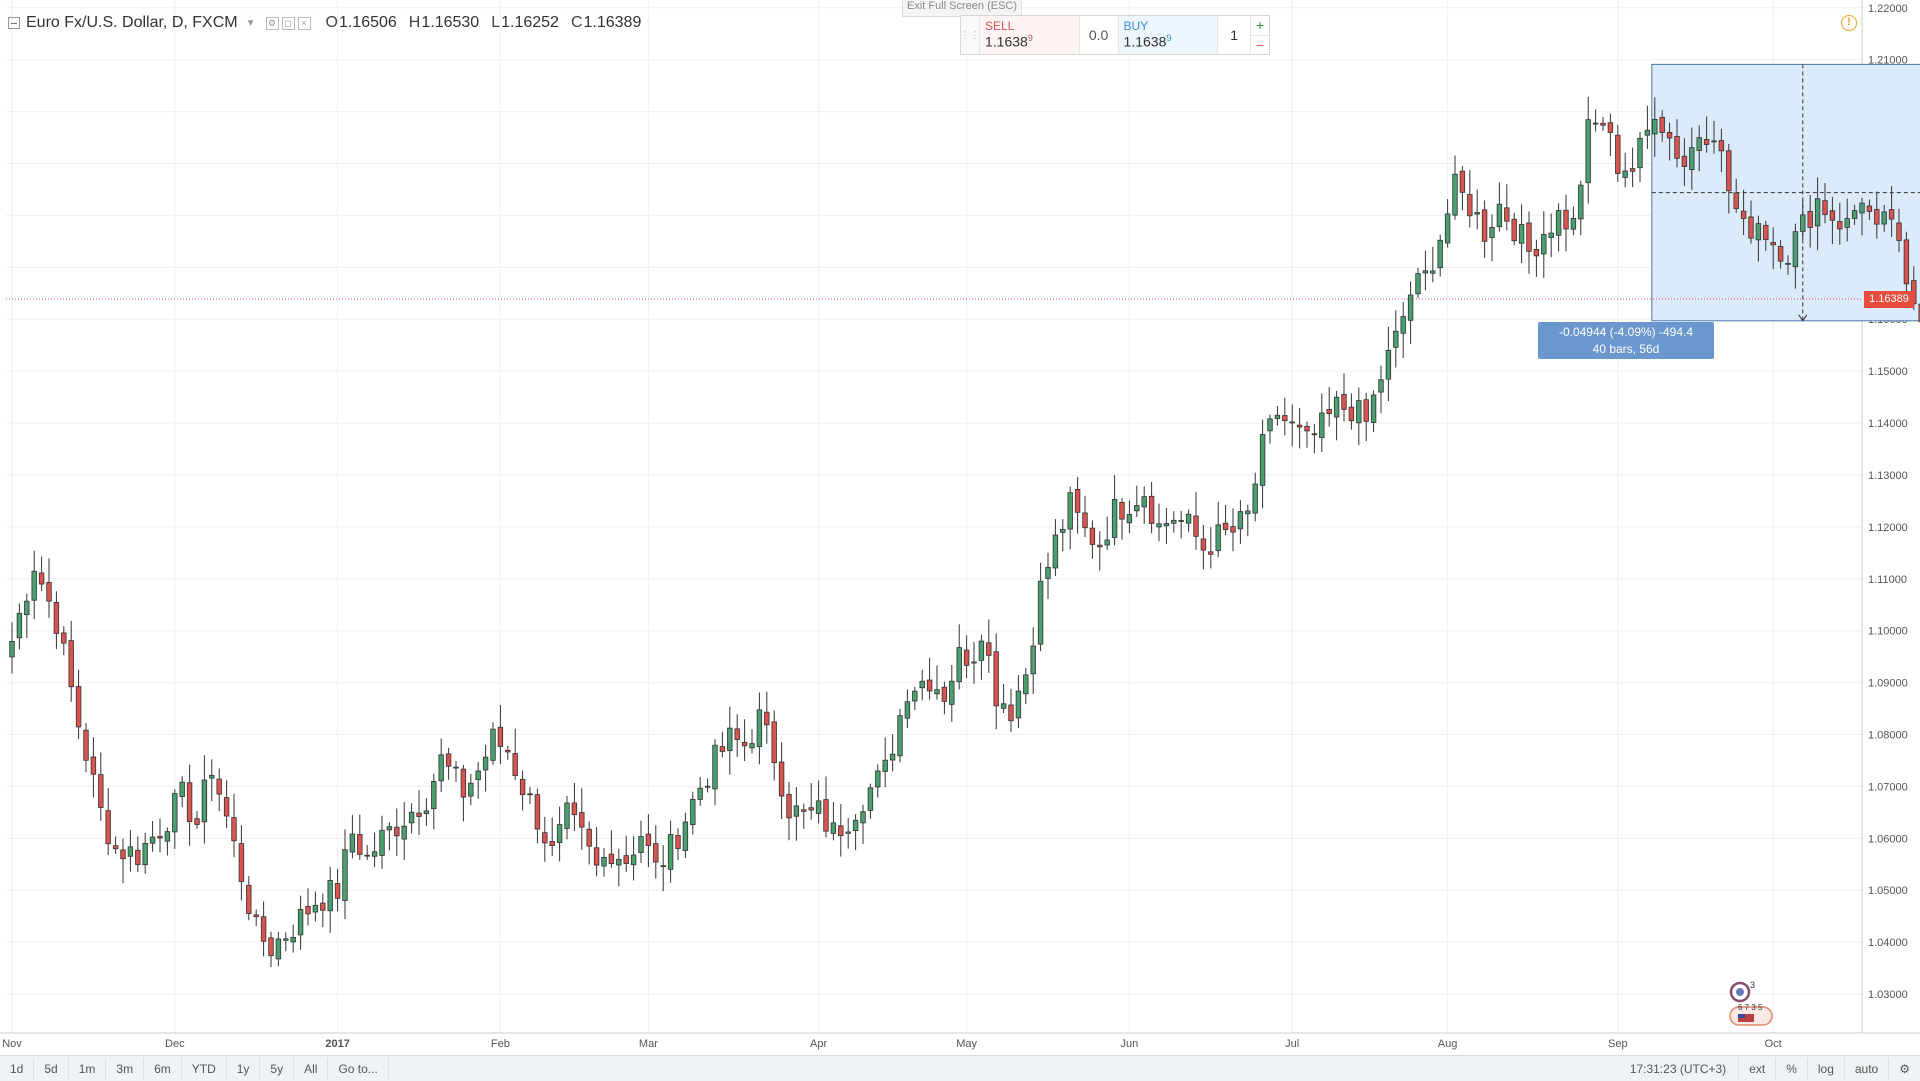 Image resolution: width=1920 pixels, height=1081 pixels. Describe the element at coordinates (1849, 23) in the screenshot. I see `alert-icon: !` at that location.